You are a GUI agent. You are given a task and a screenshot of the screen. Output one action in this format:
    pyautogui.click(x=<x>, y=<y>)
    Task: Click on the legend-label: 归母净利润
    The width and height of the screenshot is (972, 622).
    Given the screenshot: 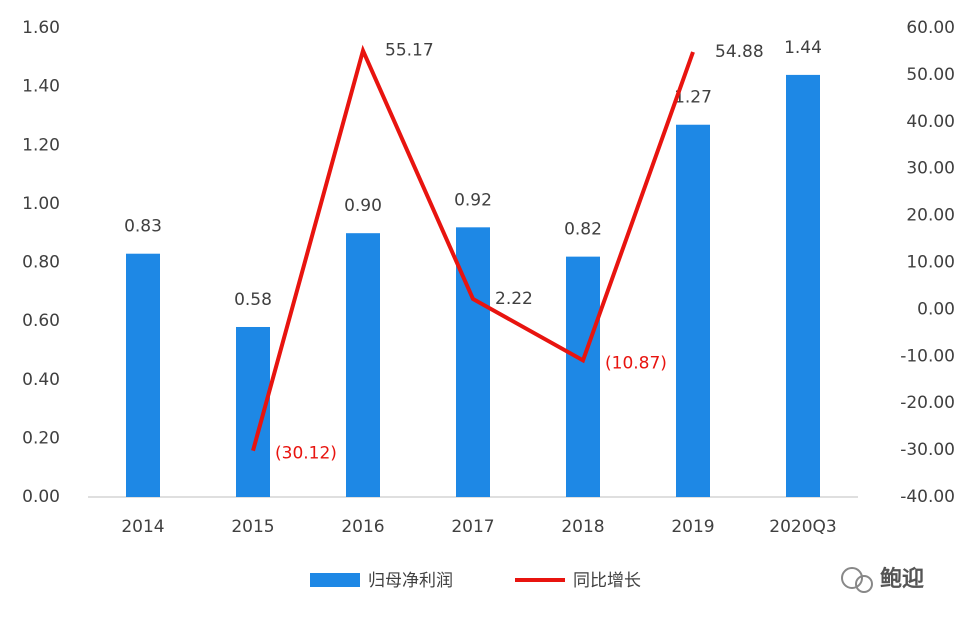 What is the action you would take?
    pyautogui.click(x=410, y=581)
    